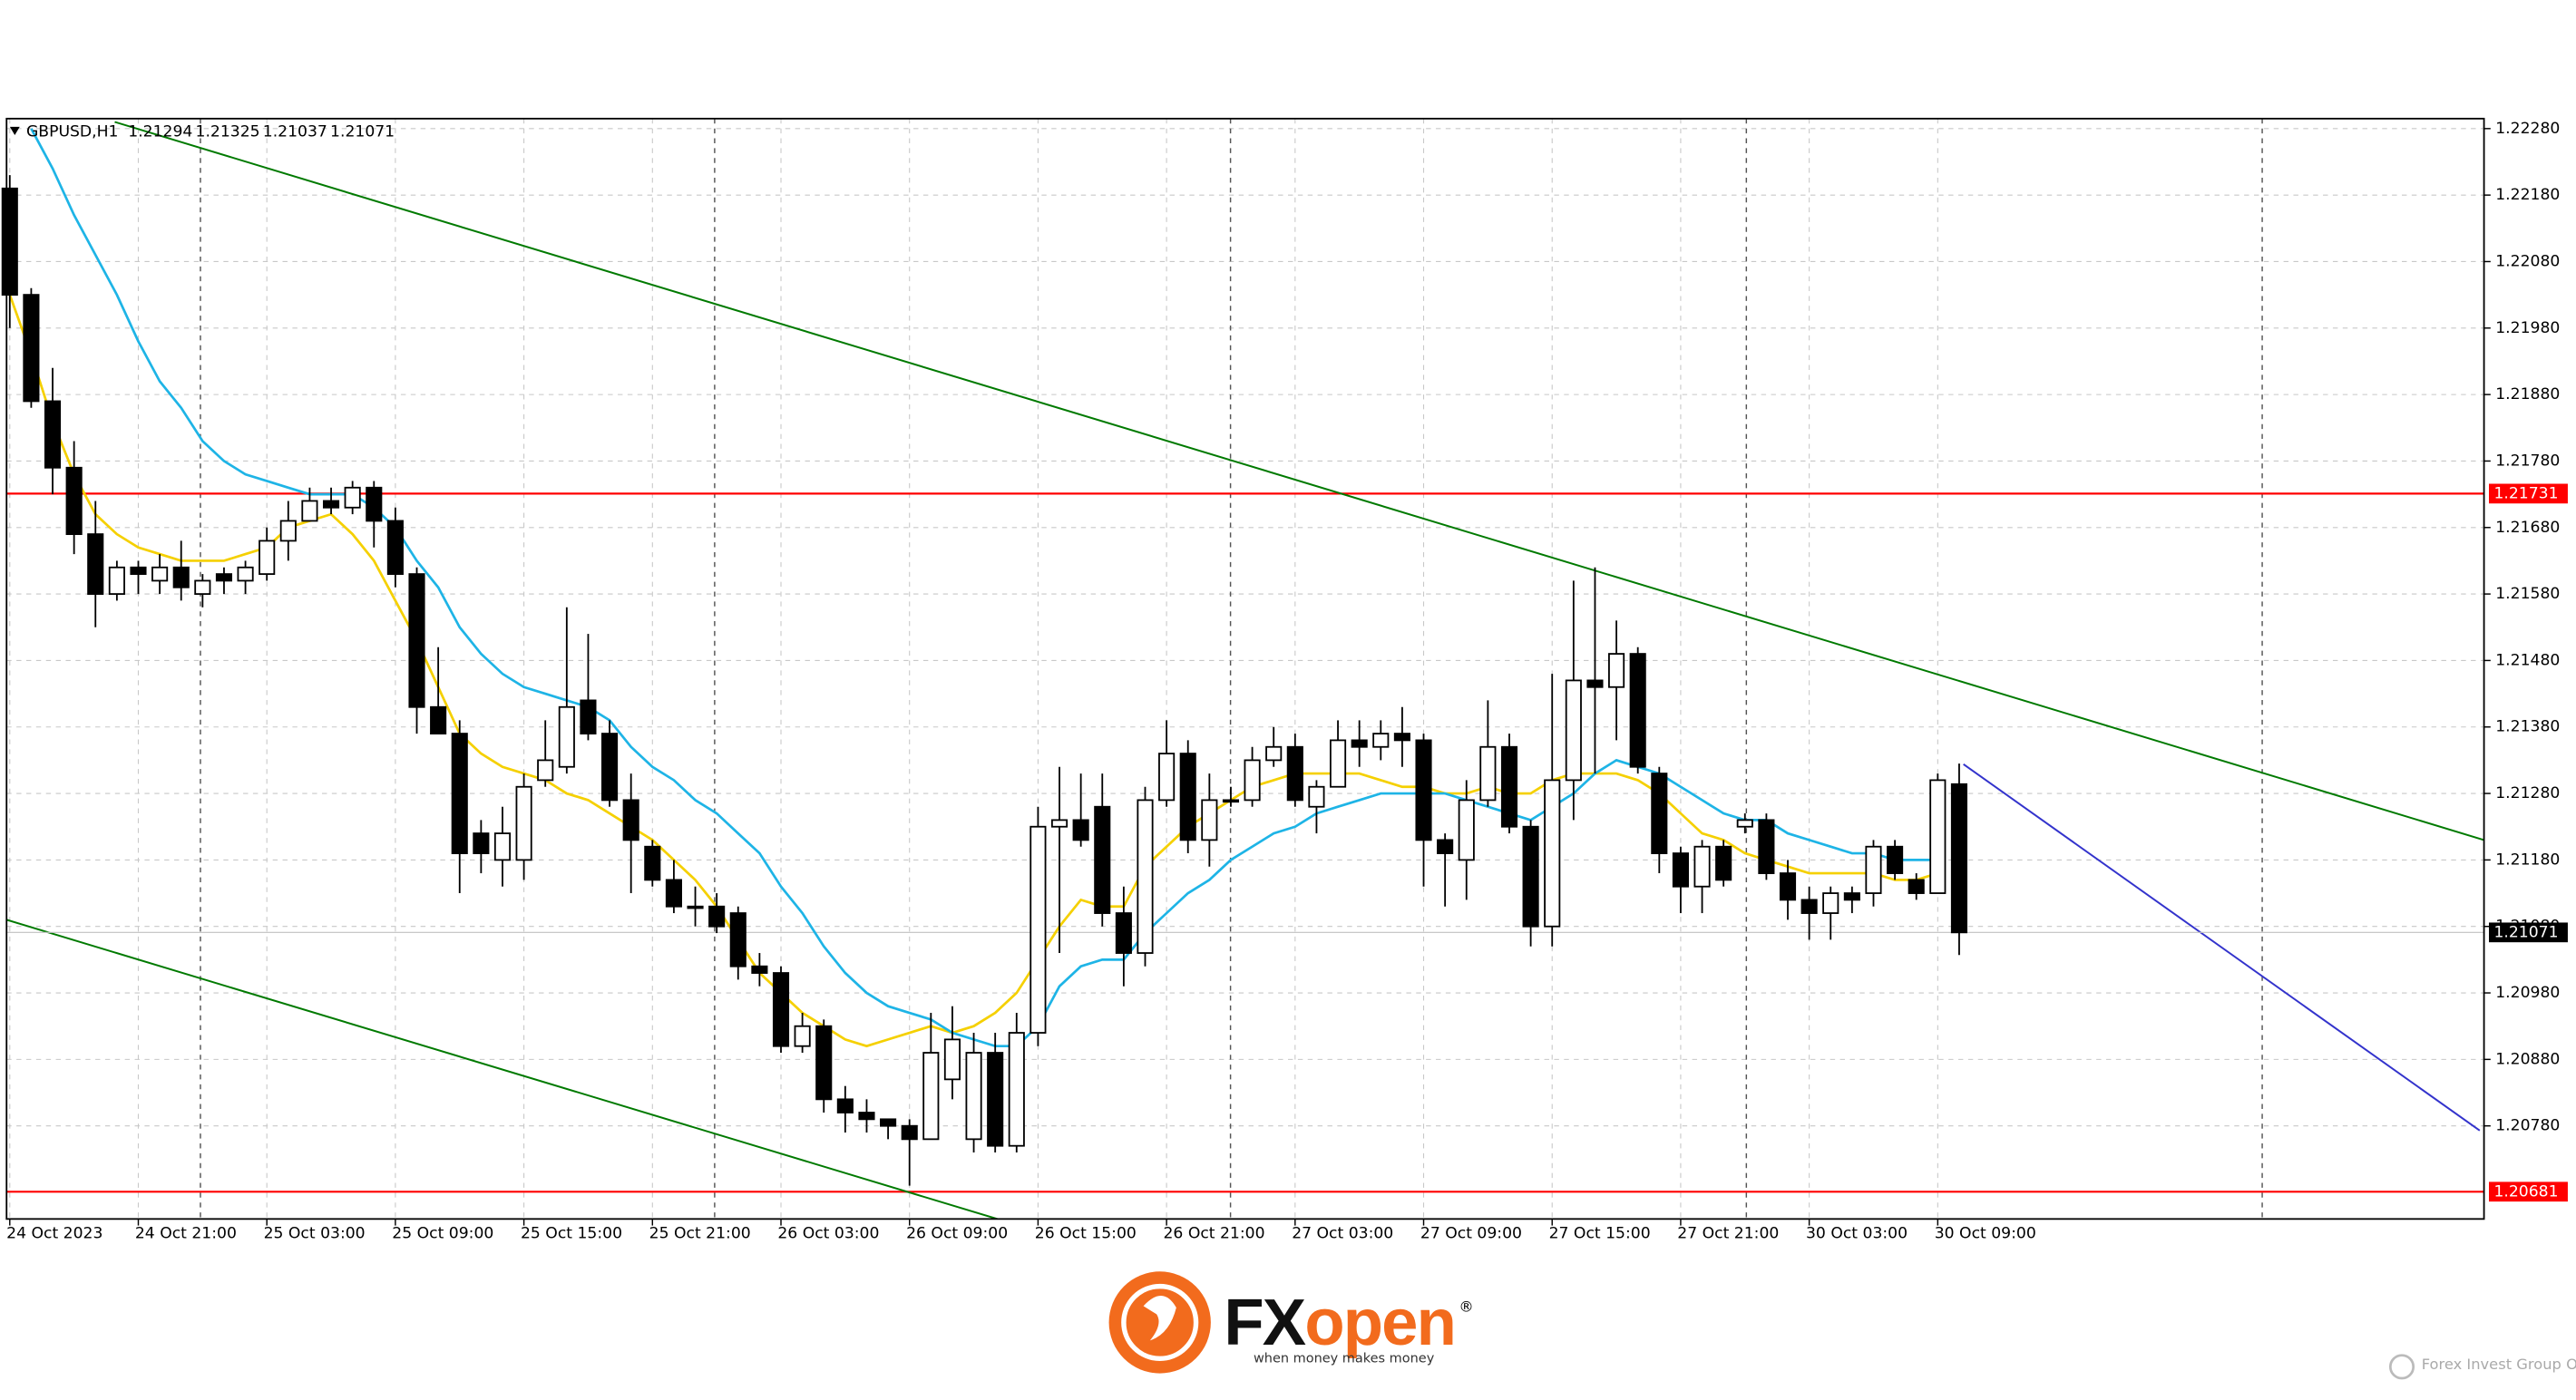  Describe the element at coordinates (228, 131) in the screenshot. I see `header-high: 1.21325` at that location.